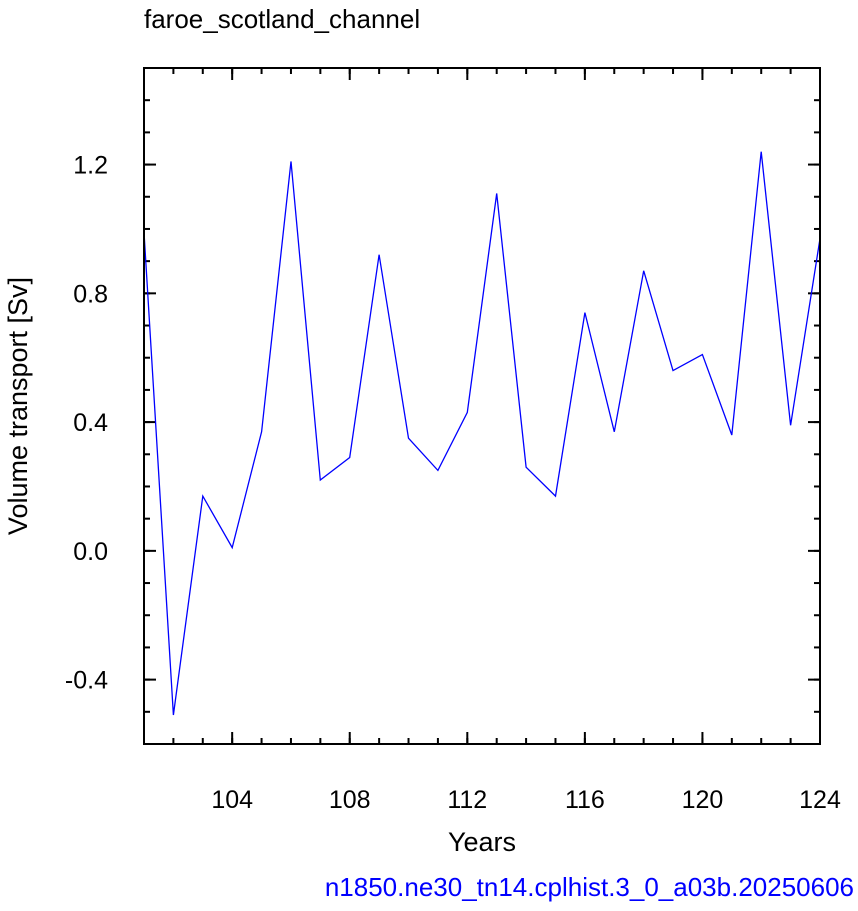  I want to click on x-axis-title: Years, so click(482, 842).